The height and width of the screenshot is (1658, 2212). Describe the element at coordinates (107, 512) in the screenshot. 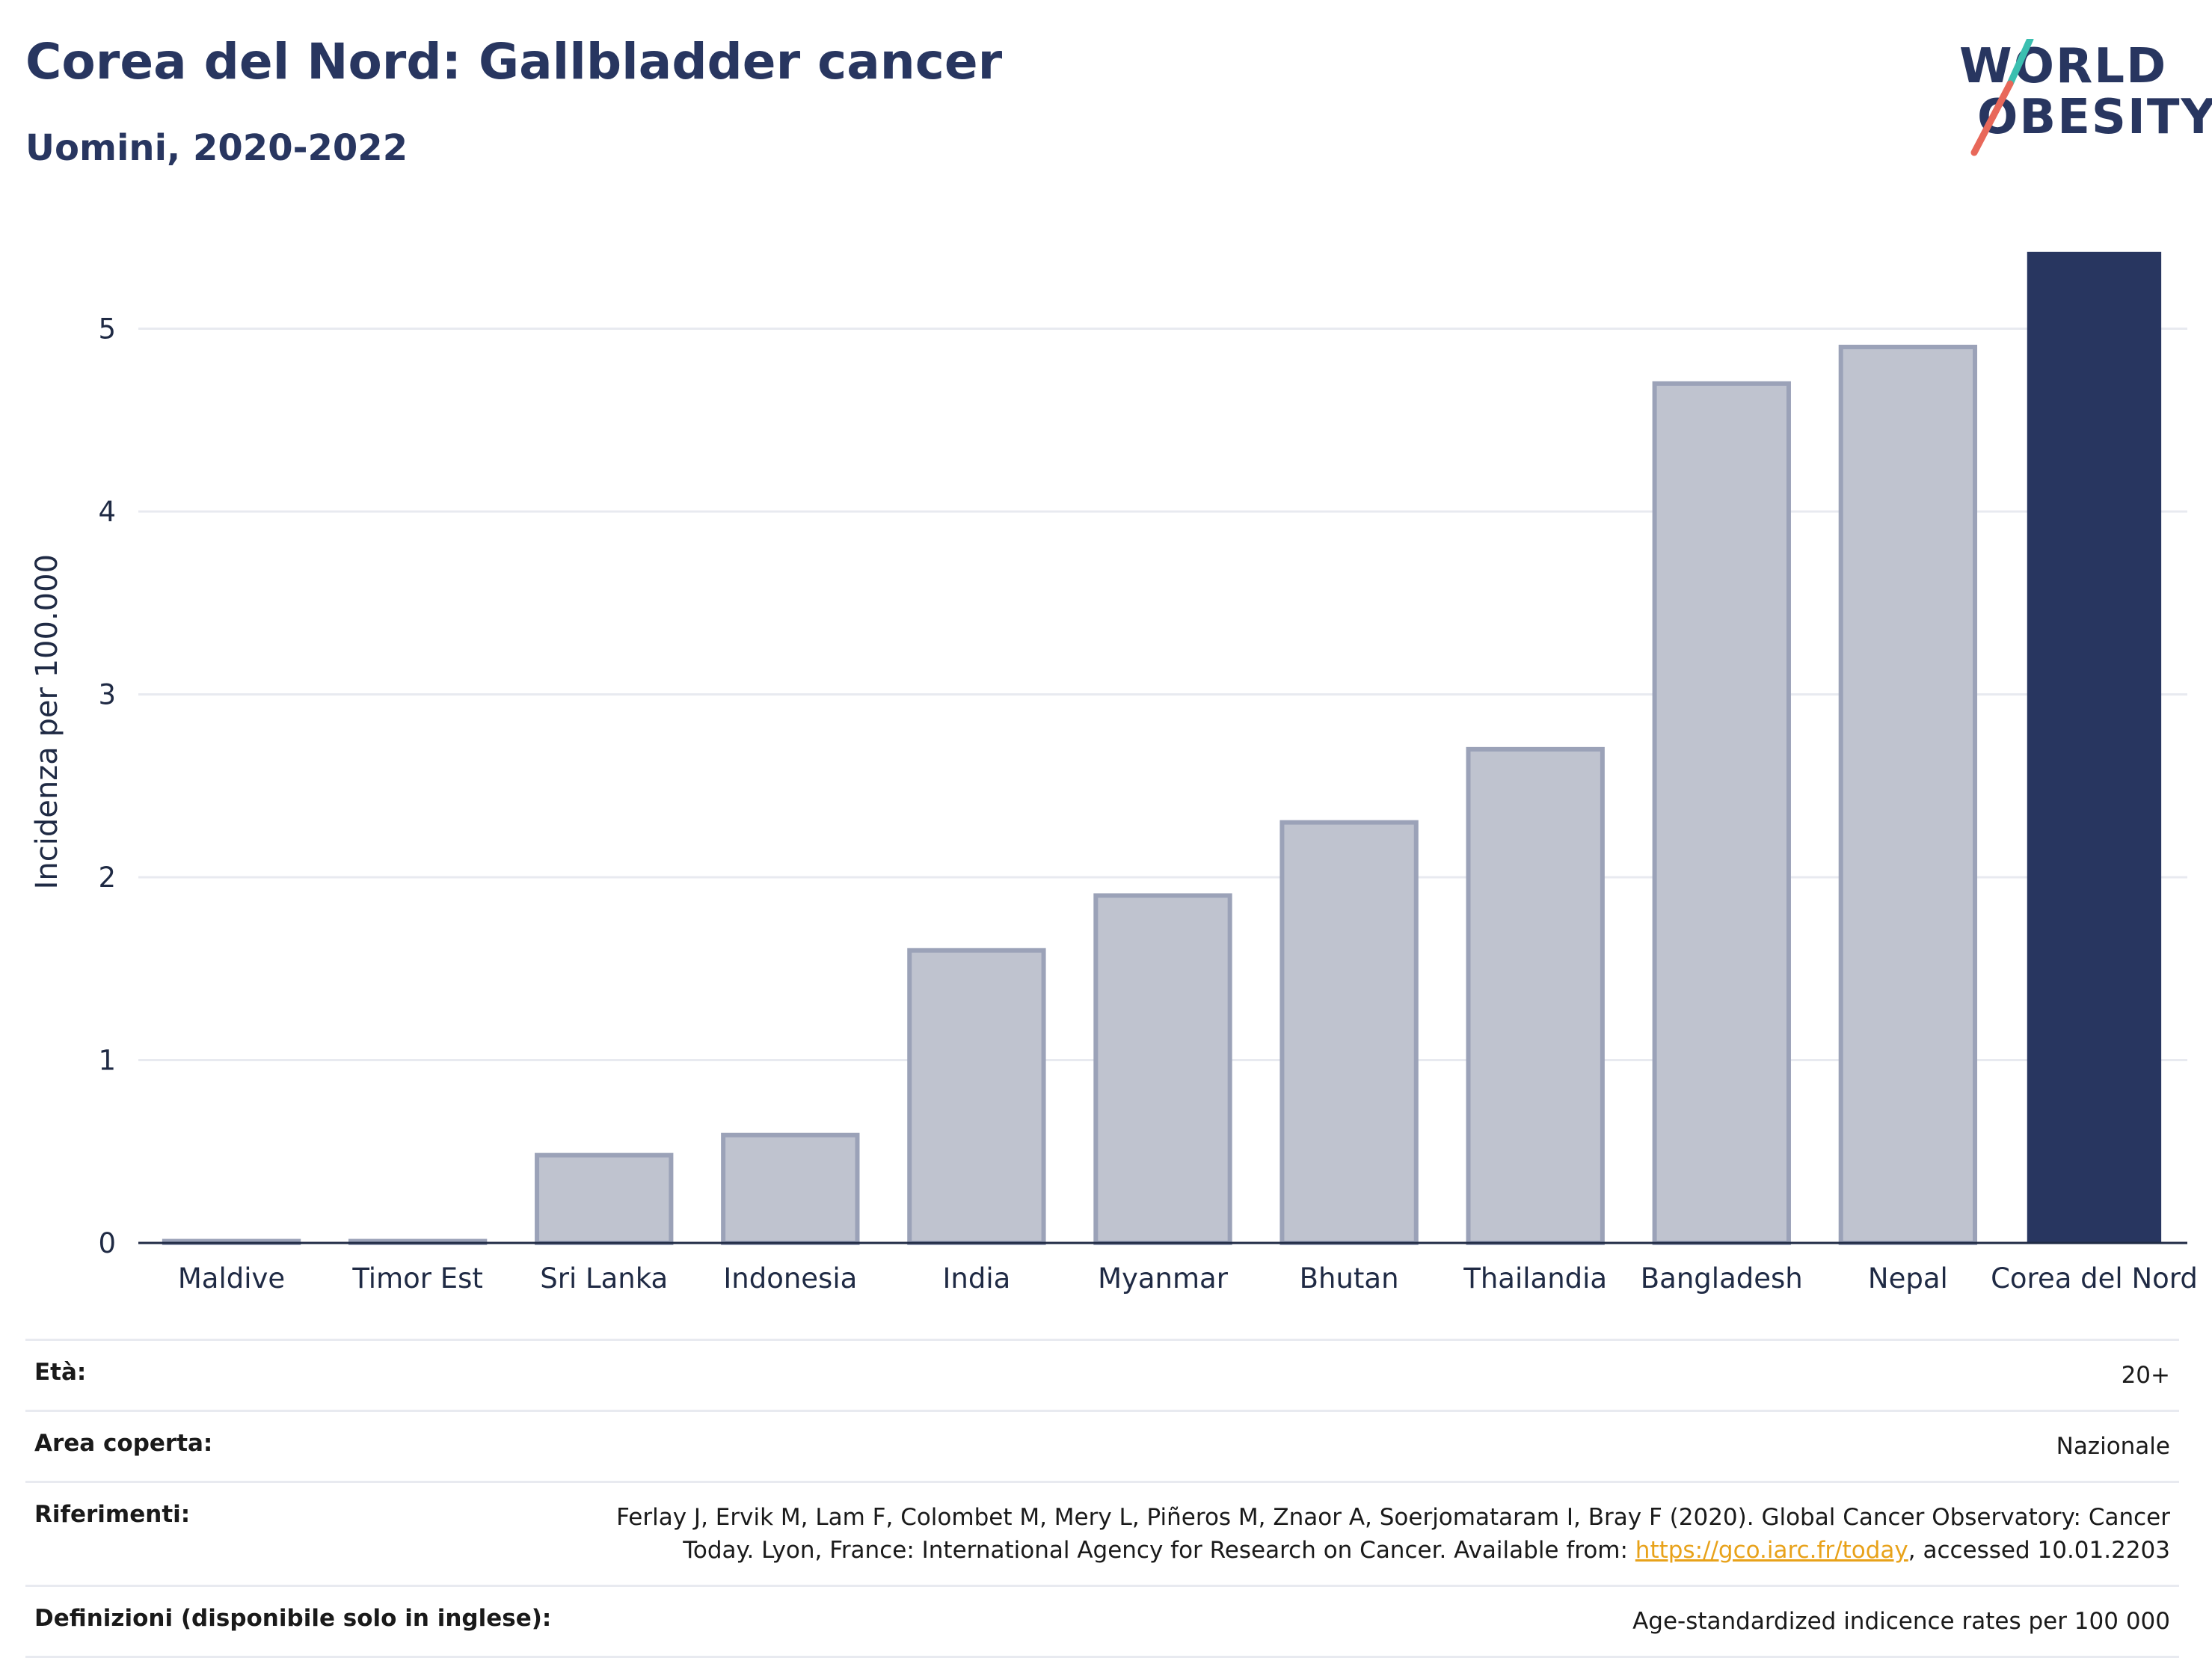

I see `y-tick-label: 4` at that location.